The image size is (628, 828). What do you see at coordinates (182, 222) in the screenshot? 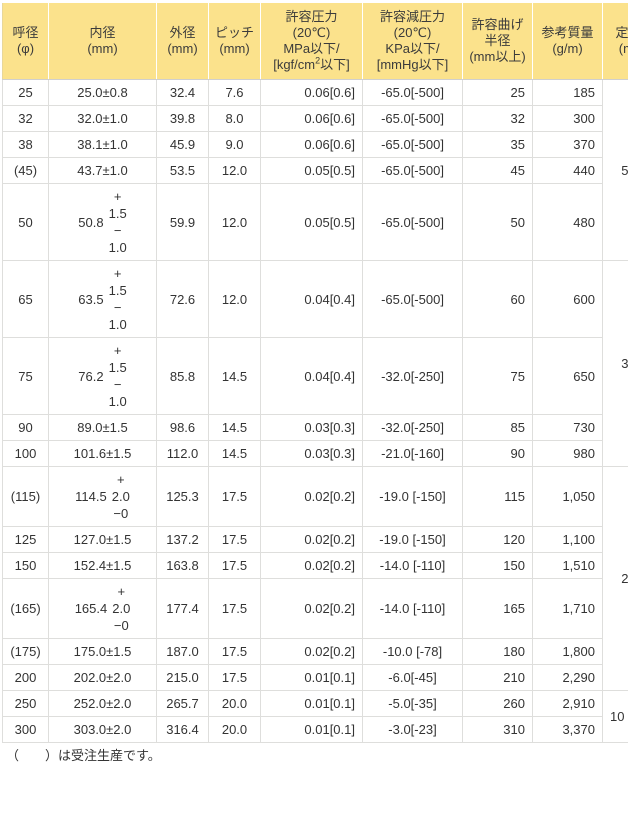
I see `cell-outer-diameter: 59.9` at bounding box center [182, 222].